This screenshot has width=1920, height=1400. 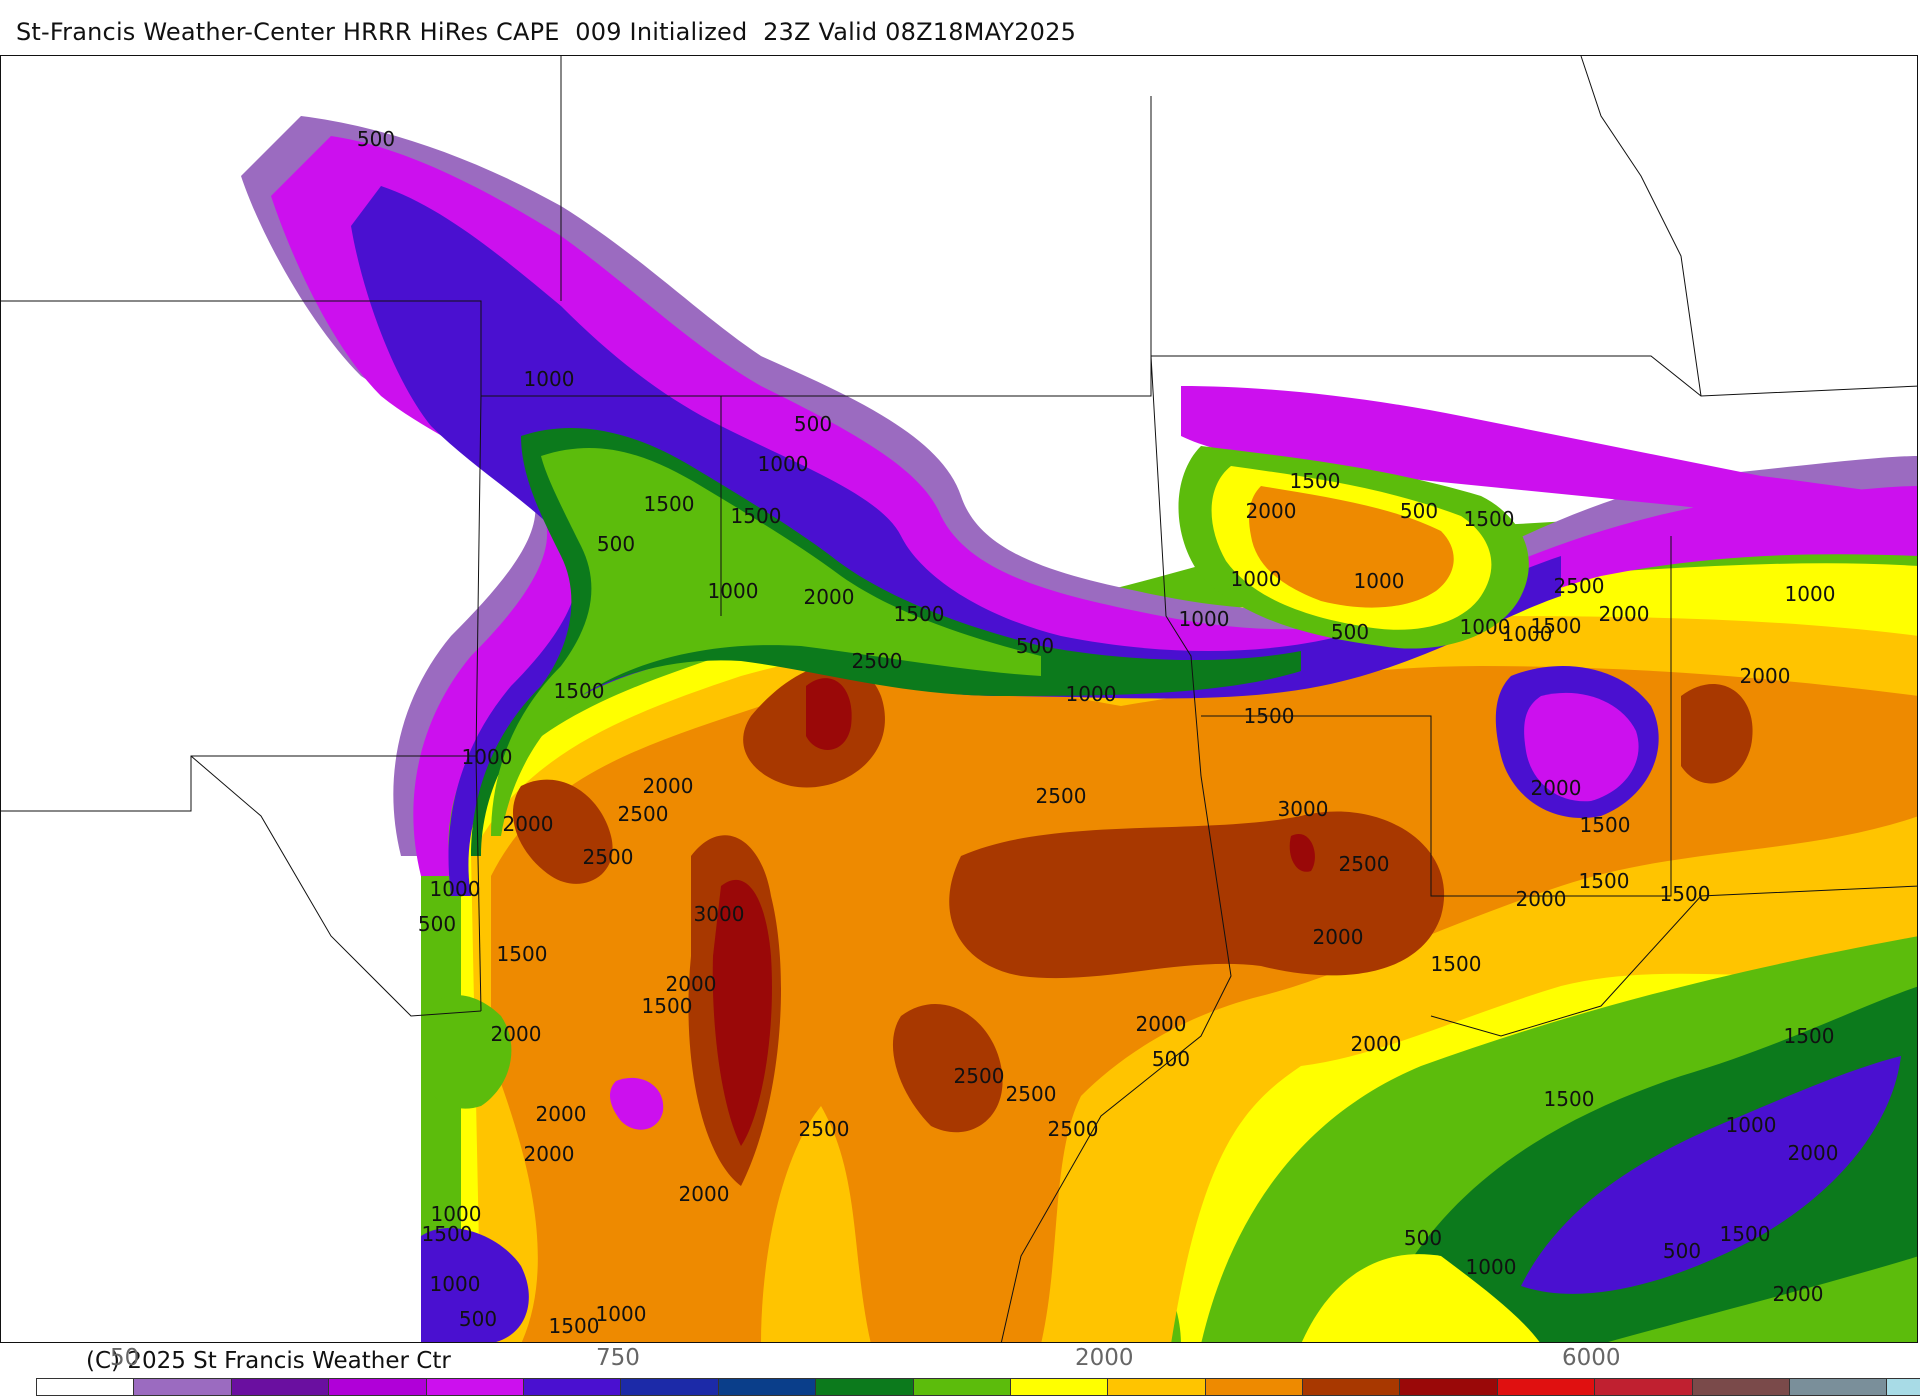 I want to click on colorbar-tick-6000: 6000, so click(x=1591, y=1358).